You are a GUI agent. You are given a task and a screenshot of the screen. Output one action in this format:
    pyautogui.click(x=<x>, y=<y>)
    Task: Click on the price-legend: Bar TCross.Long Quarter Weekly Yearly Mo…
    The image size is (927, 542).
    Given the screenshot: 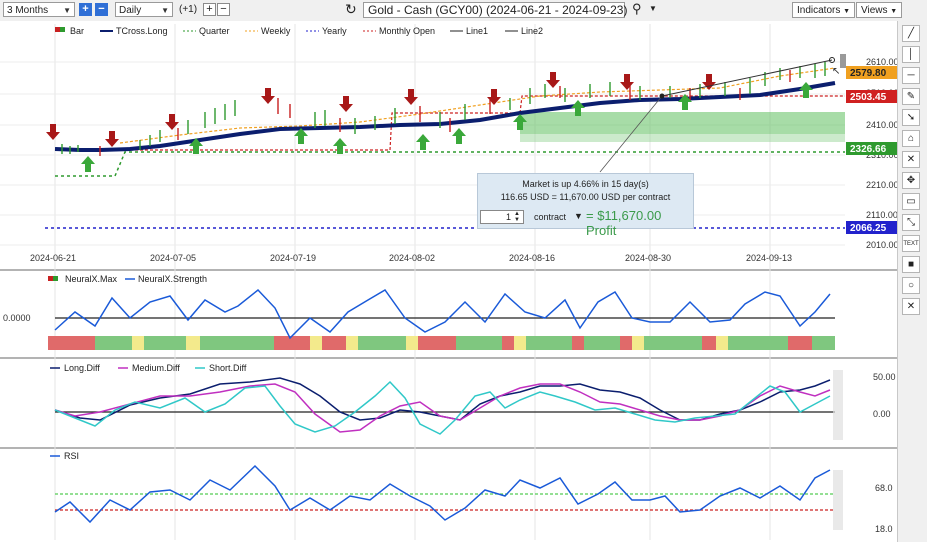 What is the action you would take?
    pyautogui.click(x=299, y=31)
    